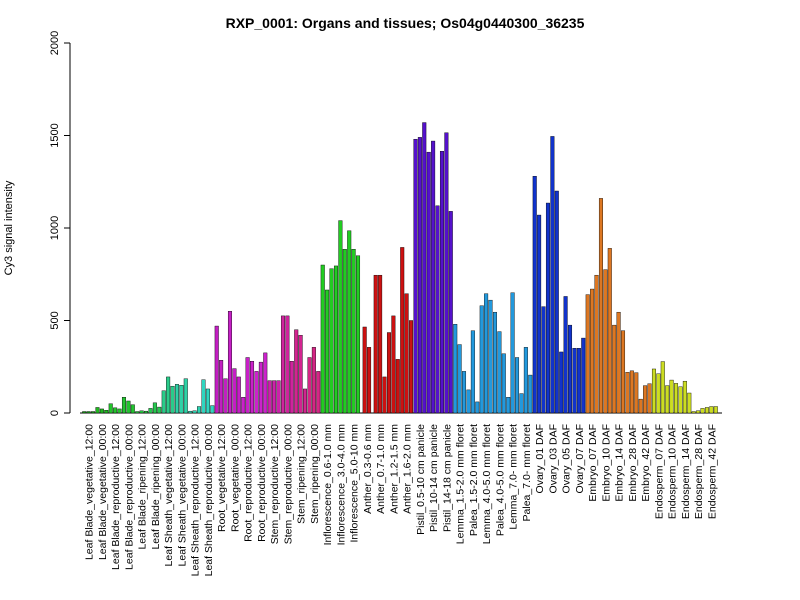  Describe the element at coordinates (55, 320) in the screenshot. I see `y-tick-label: 500` at that location.